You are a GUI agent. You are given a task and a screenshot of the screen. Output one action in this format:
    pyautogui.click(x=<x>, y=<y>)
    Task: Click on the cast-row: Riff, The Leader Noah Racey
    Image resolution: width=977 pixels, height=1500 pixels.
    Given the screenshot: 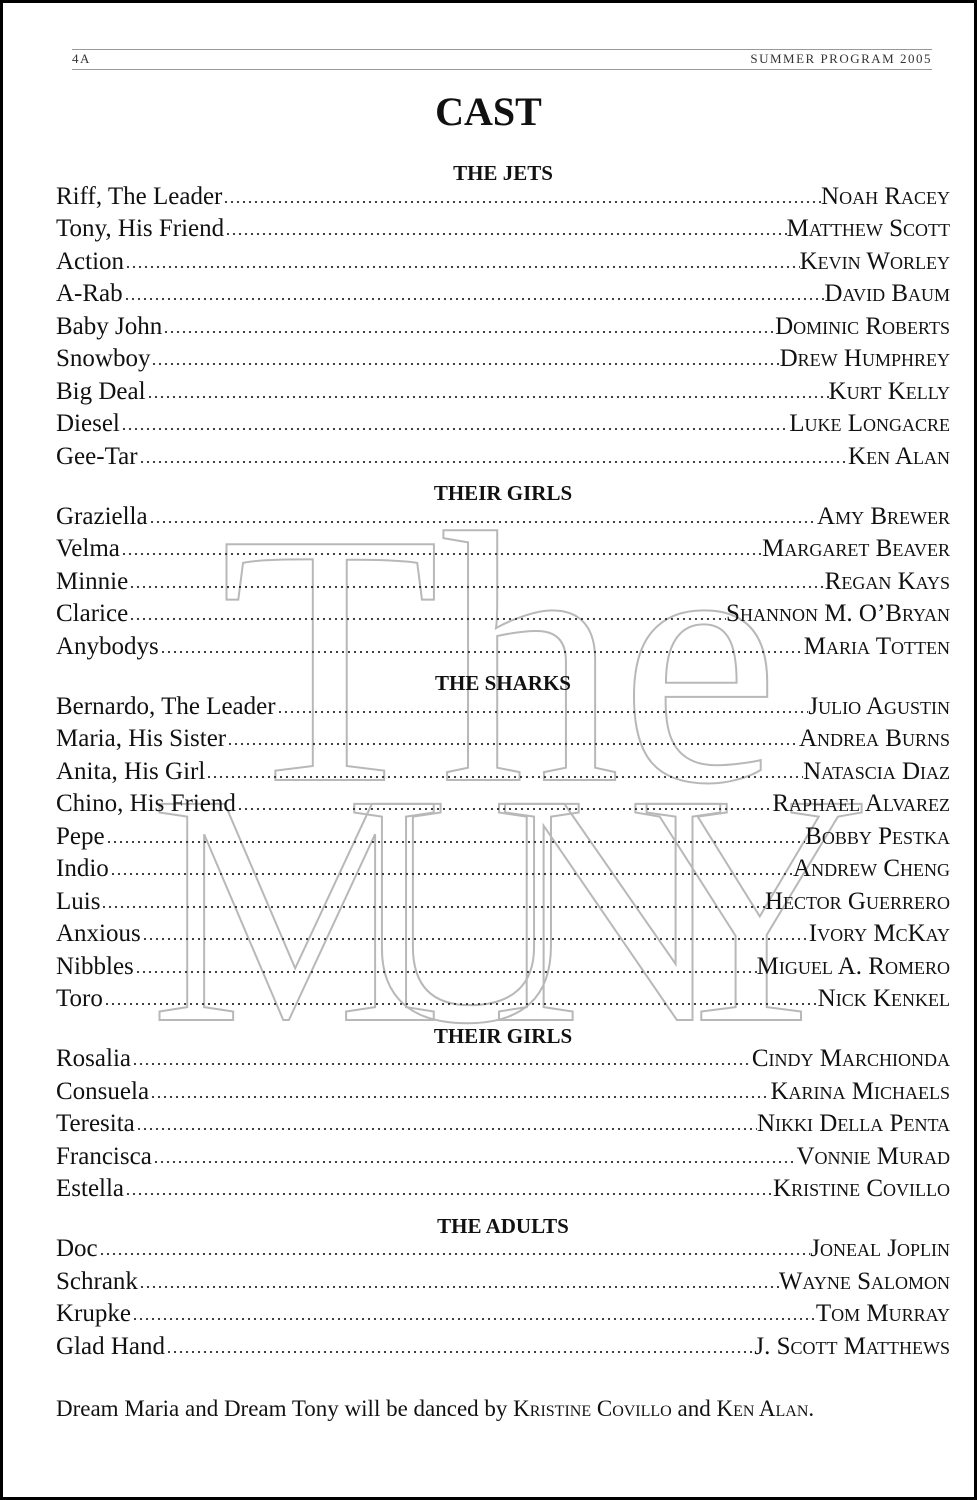 What is the action you would take?
    pyautogui.click(x=503, y=197)
    